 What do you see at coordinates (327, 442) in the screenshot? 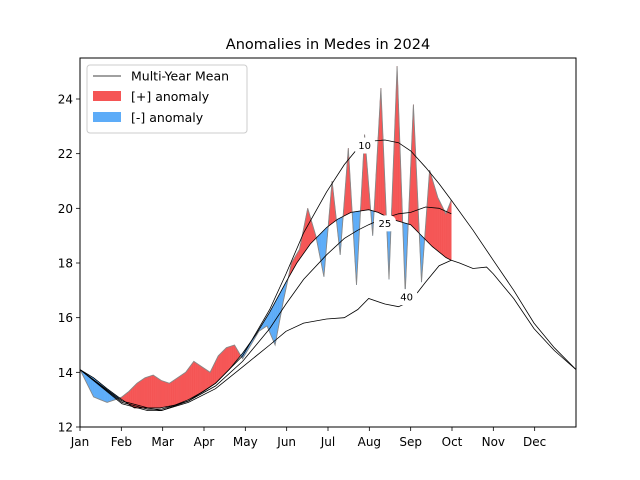
I see `x-tick-label: Jul` at bounding box center [327, 442].